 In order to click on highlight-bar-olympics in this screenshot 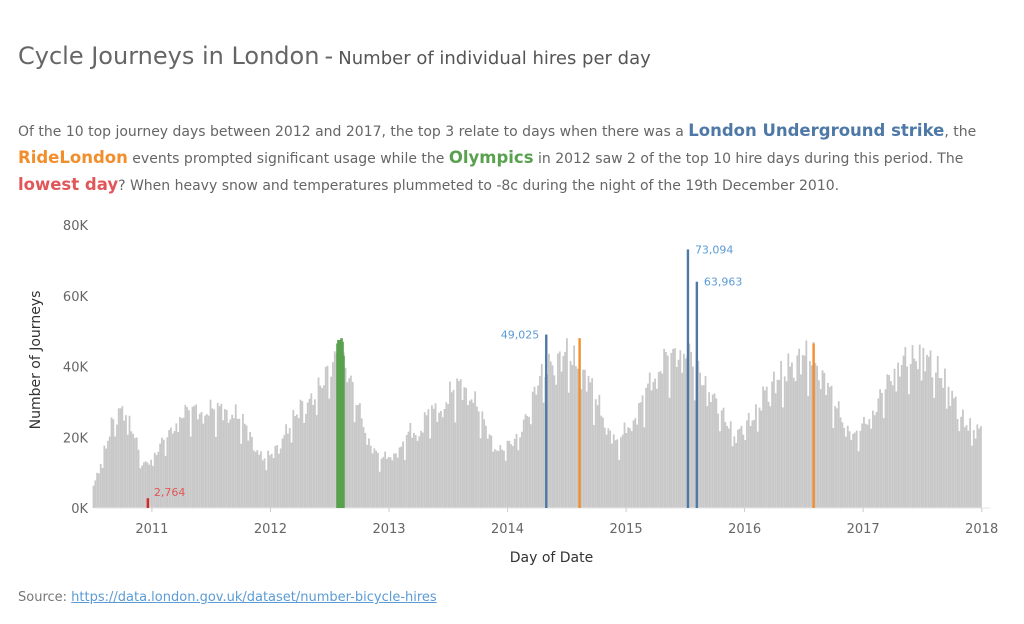, I will do `click(343, 431)`.